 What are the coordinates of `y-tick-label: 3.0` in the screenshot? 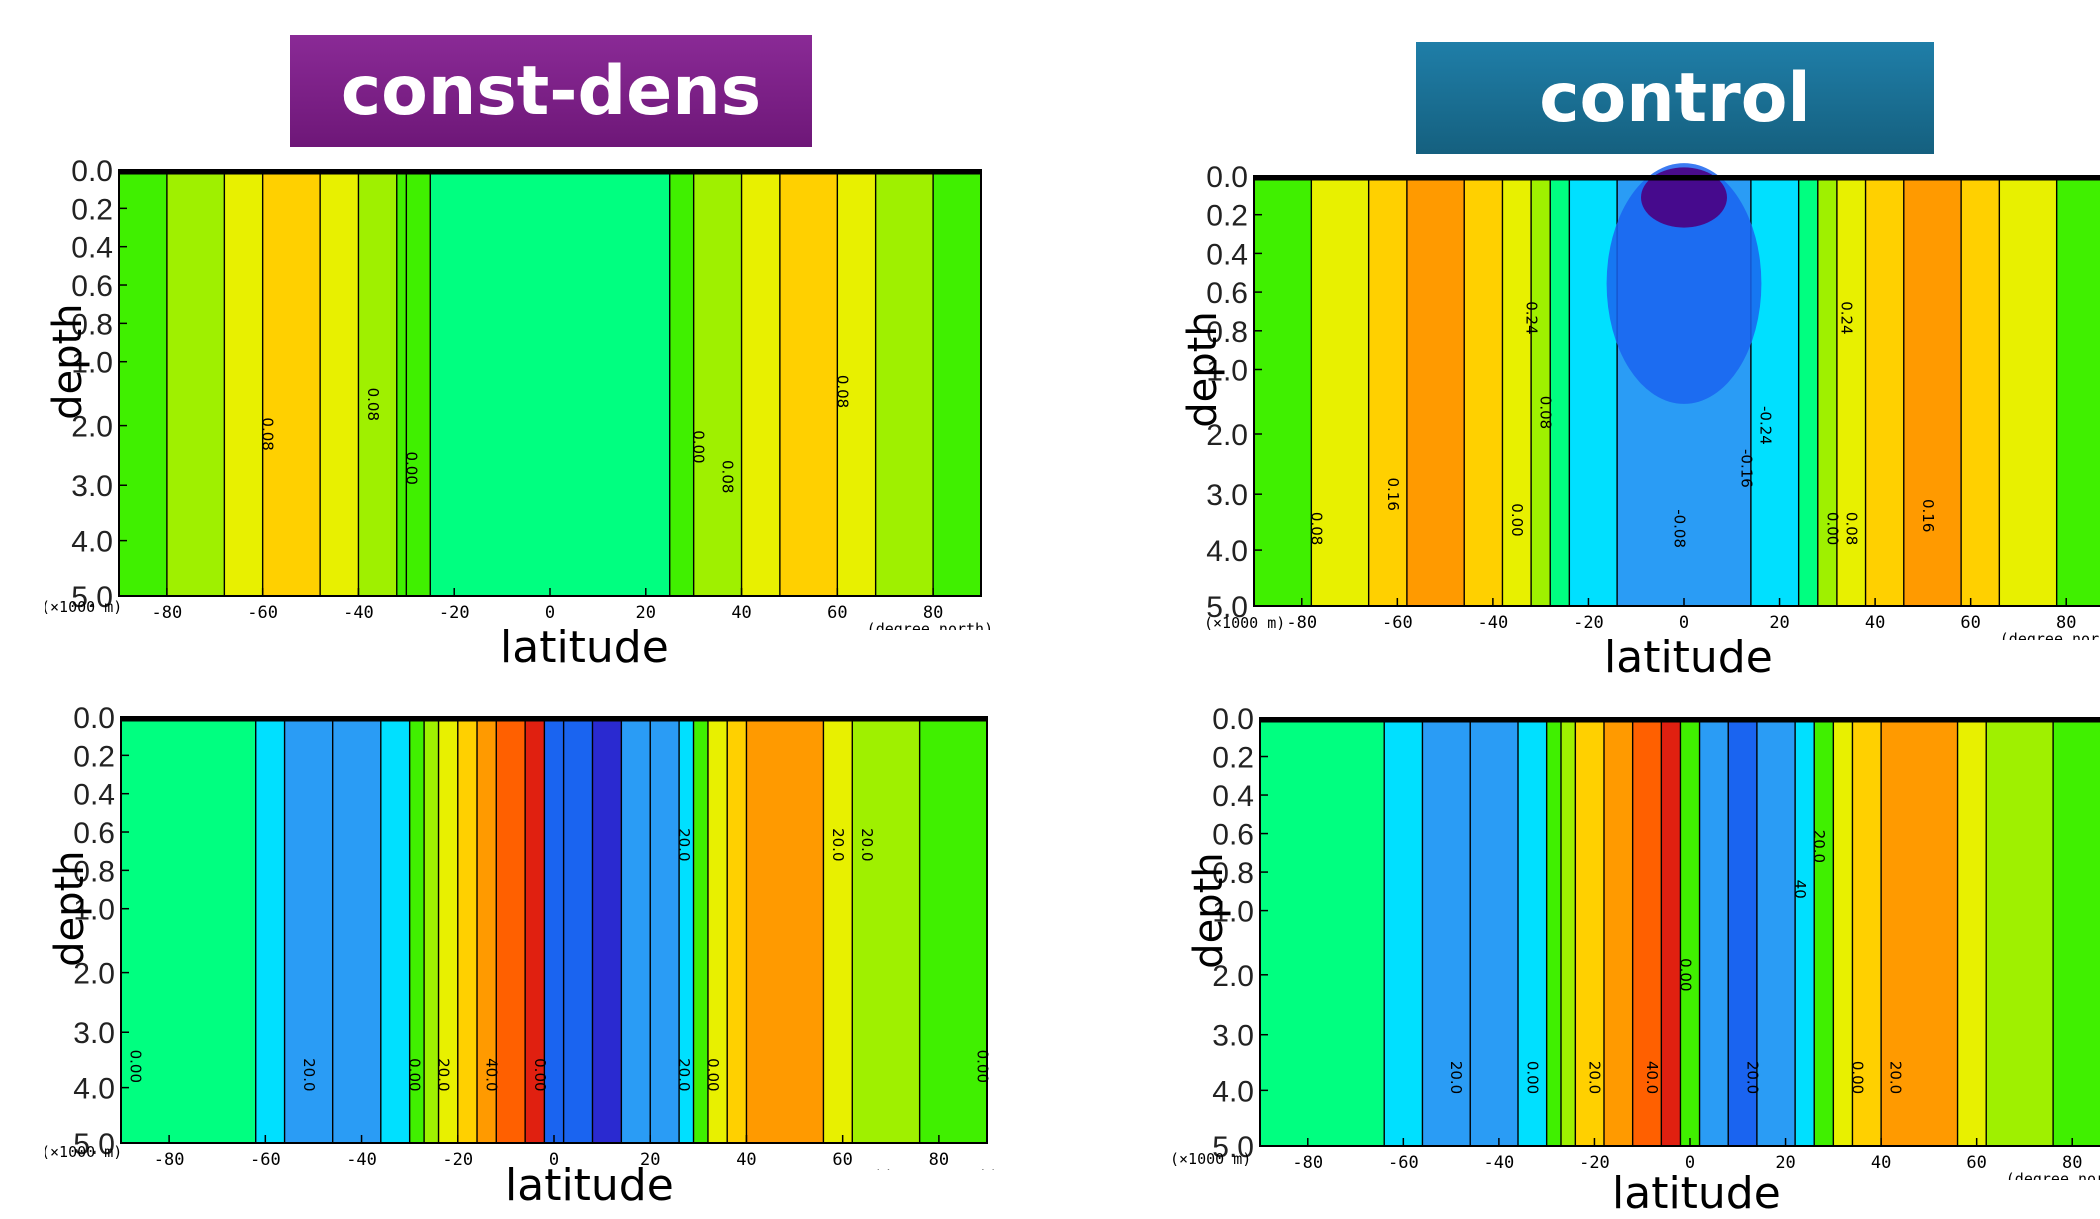 It's located at (1233, 1036).